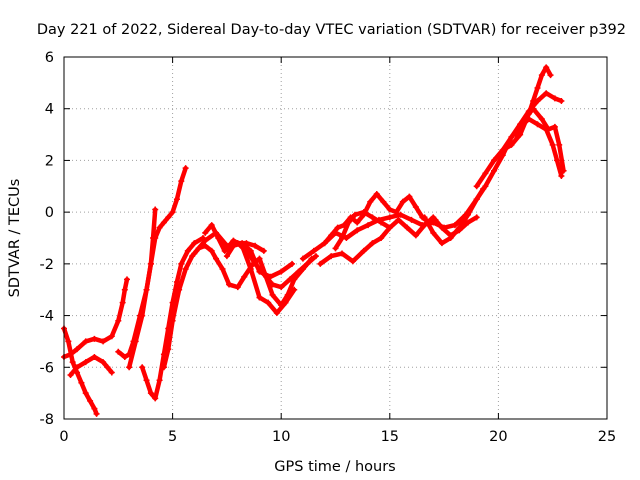 The height and width of the screenshot is (480, 640). Describe the element at coordinates (47, 368) in the screenshot. I see `y-tick-label: -6` at that location.